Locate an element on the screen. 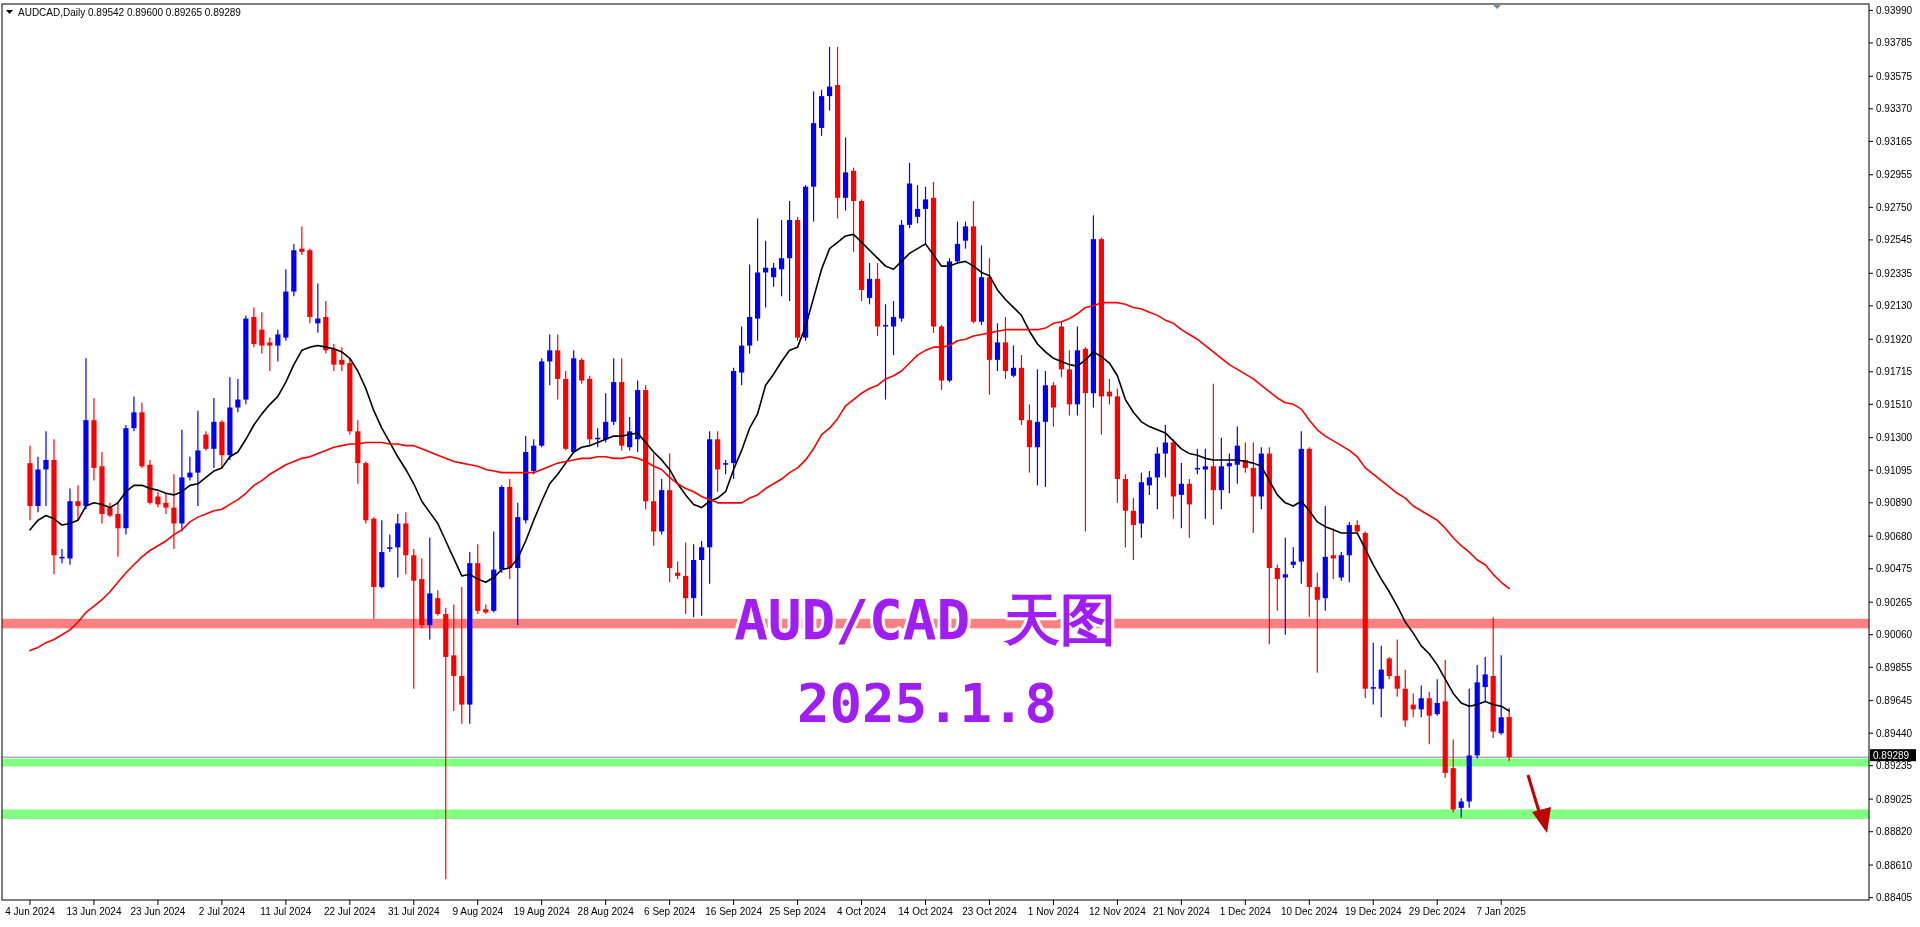 The width and height of the screenshot is (1920, 927). x-tick-label: 4 Jun 2024 is located at coordinates (30, 911).